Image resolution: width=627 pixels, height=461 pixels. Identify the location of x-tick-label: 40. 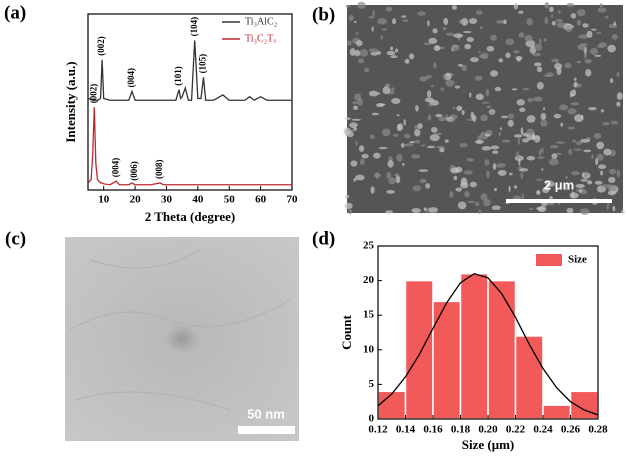
(198, 200).